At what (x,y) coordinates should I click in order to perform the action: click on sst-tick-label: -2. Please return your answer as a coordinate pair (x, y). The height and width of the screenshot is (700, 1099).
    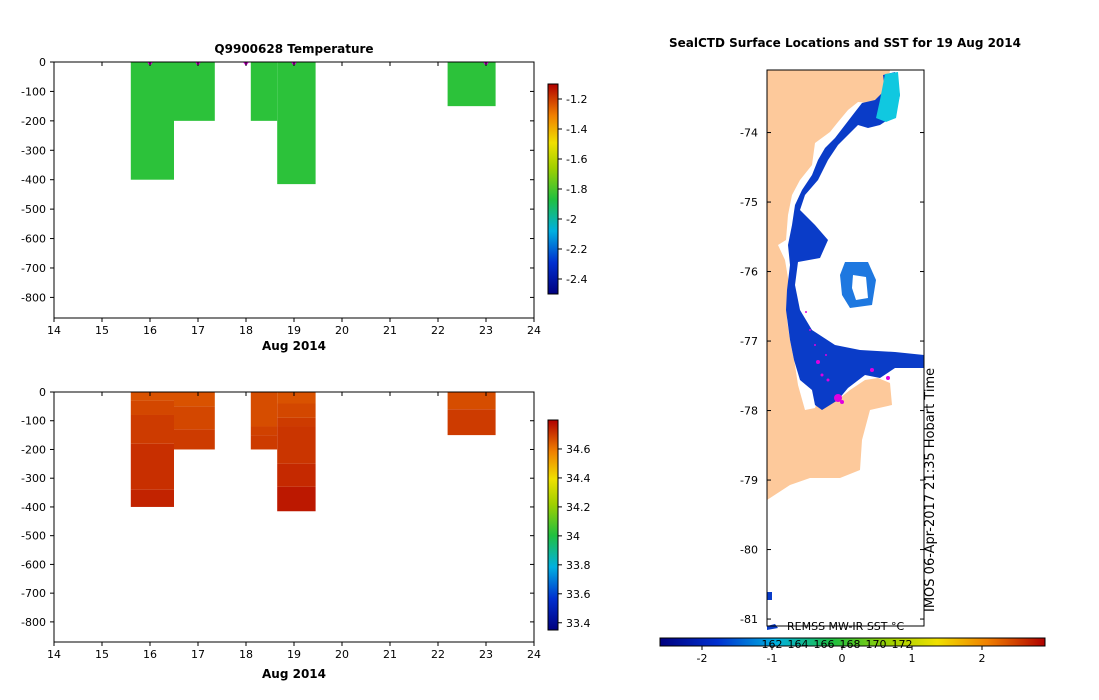
    Looking at the image, I should click on (702, 658).